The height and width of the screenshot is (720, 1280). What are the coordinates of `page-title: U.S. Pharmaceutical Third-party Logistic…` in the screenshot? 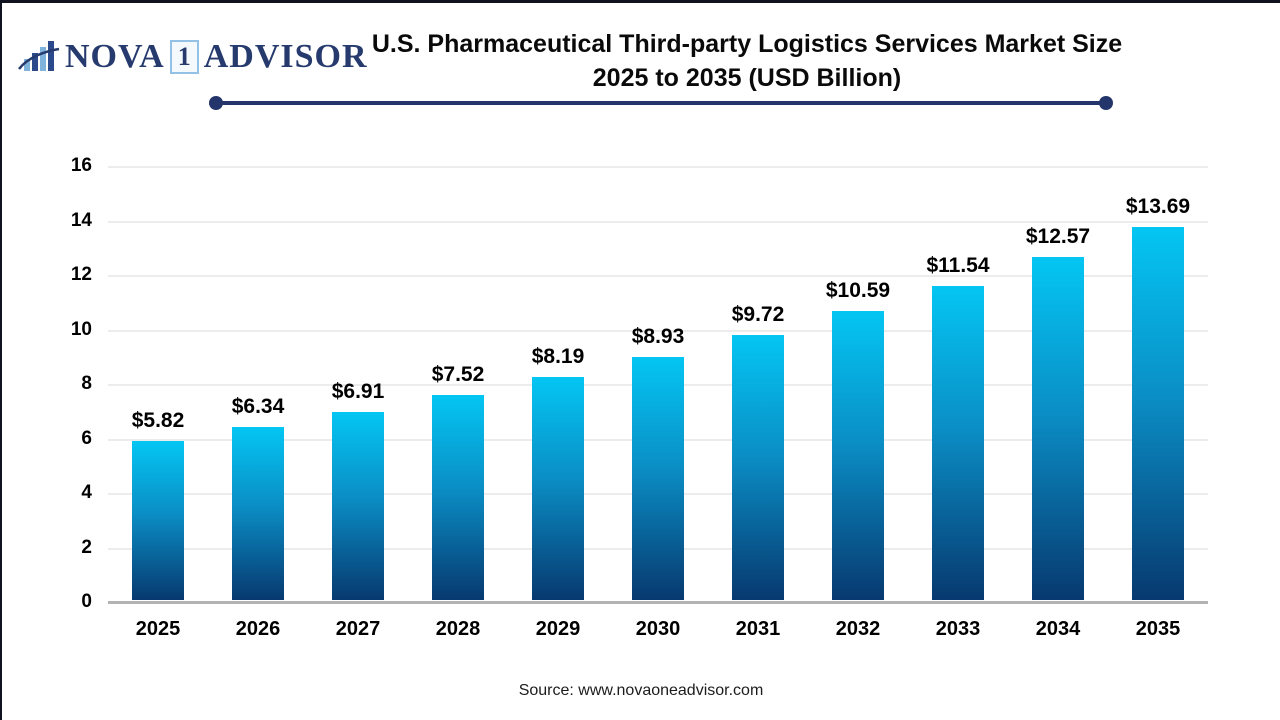 It's located at (747, 61).